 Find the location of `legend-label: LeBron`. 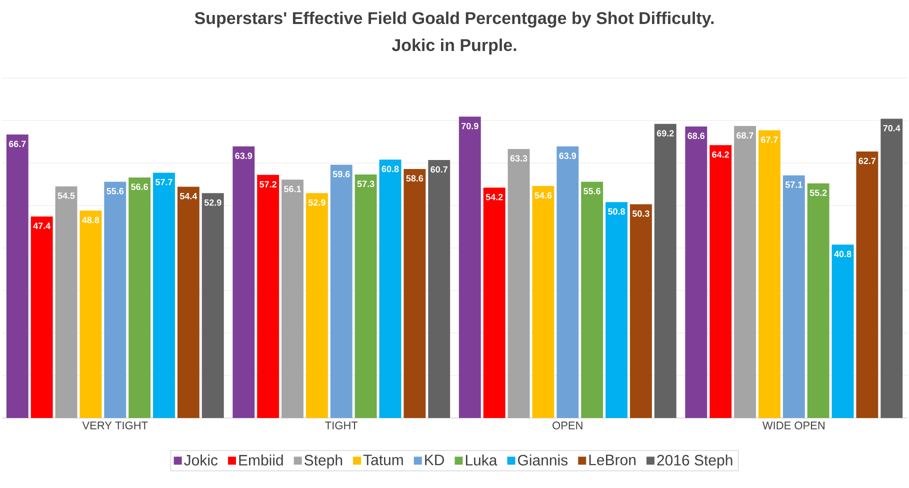

legend-label: LeBron is located at coordinates (612, 460).